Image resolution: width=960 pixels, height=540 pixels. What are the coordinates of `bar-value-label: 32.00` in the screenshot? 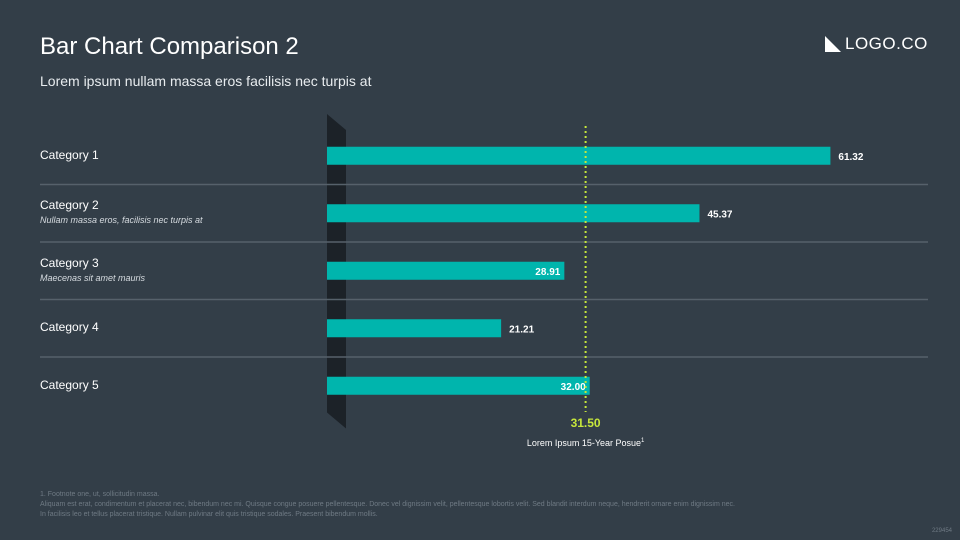 It's located at (573, 387).